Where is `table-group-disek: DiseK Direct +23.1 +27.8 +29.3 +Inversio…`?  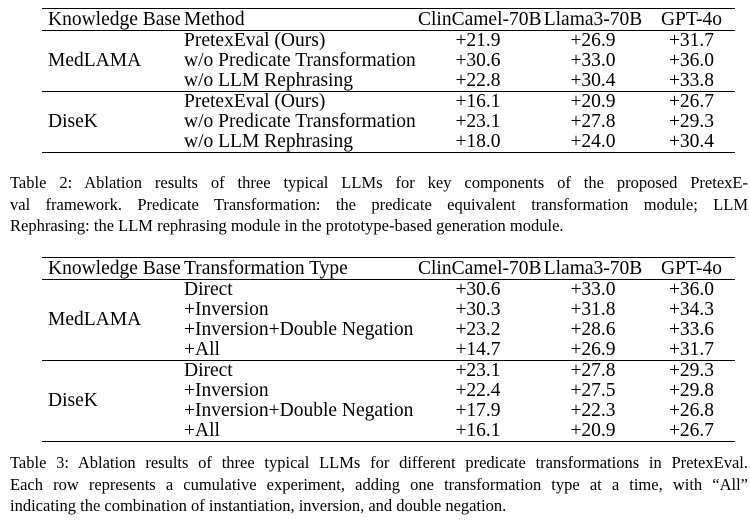 table-group-disek: DiseK Direct +23.1 +27.8 +29.3 +Inversio… is located at coordinates (388, 401).